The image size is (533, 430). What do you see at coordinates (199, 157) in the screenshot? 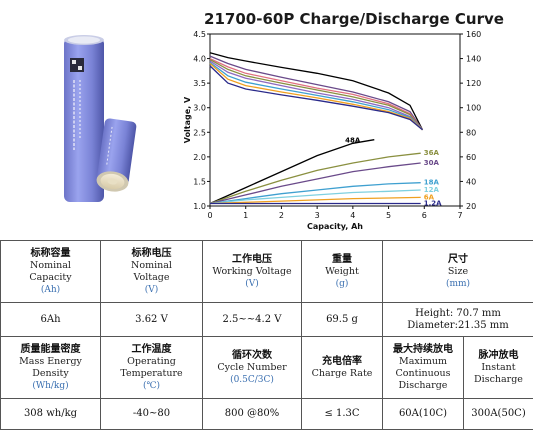
I see `y-tick-label: 2.0` at bounding box center [199, 157].